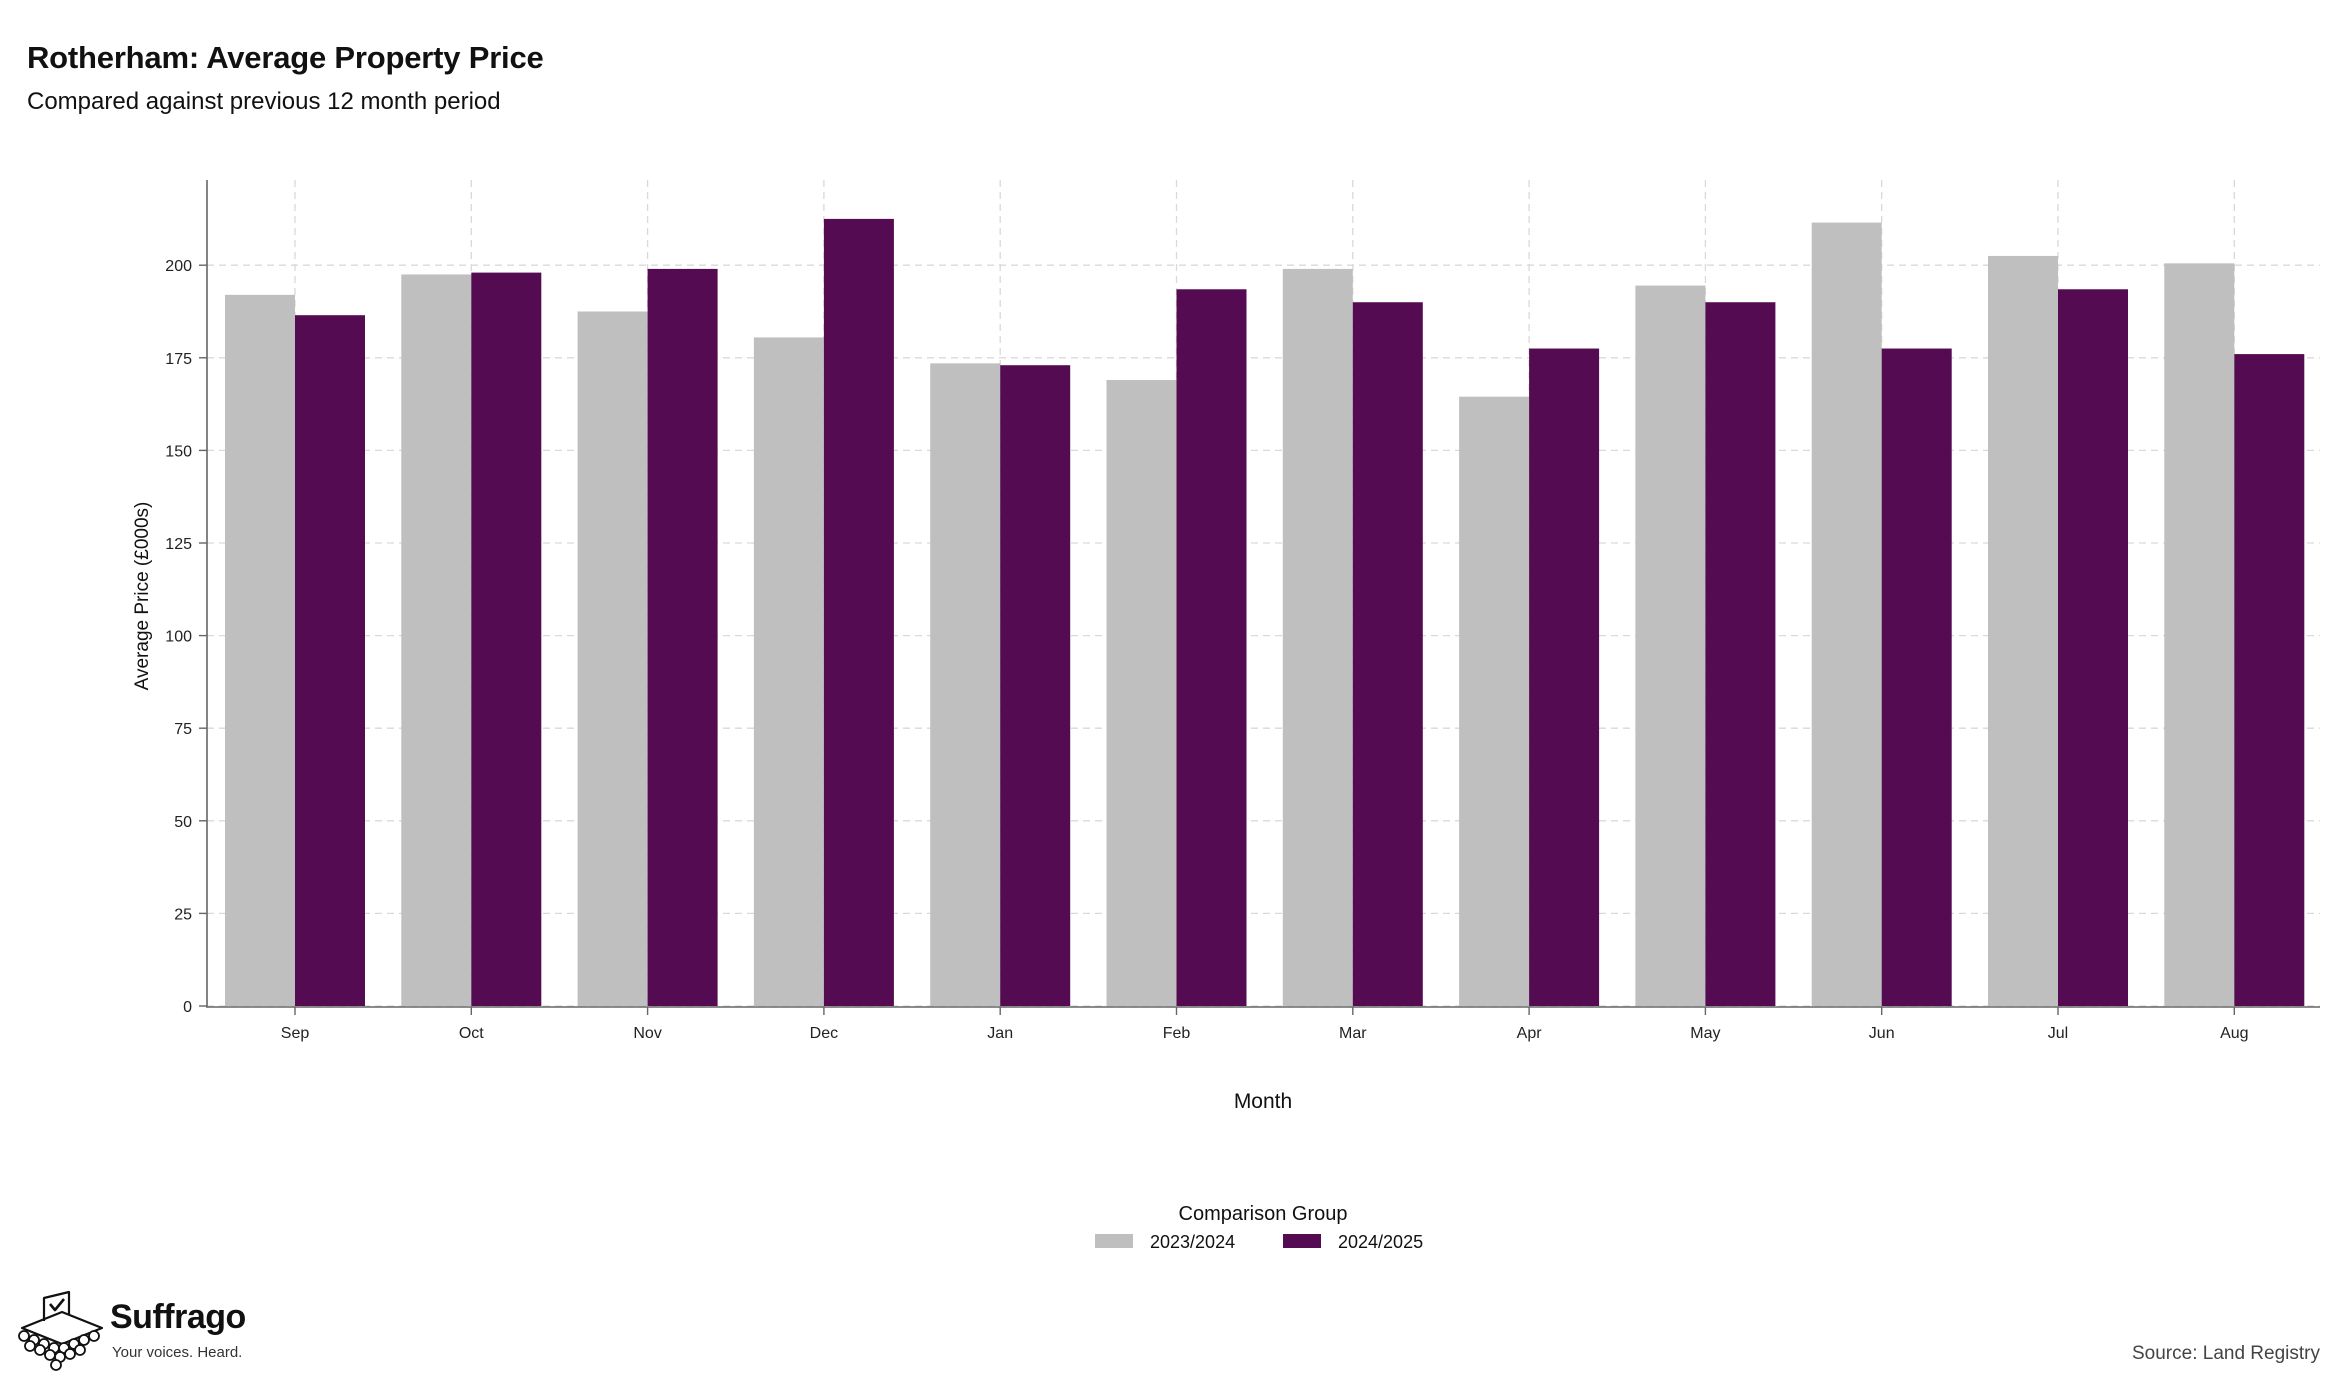  Describe the element at coordinates (471, 1033) in the screenshot. I see `x-tick-label: Oct` at that location.